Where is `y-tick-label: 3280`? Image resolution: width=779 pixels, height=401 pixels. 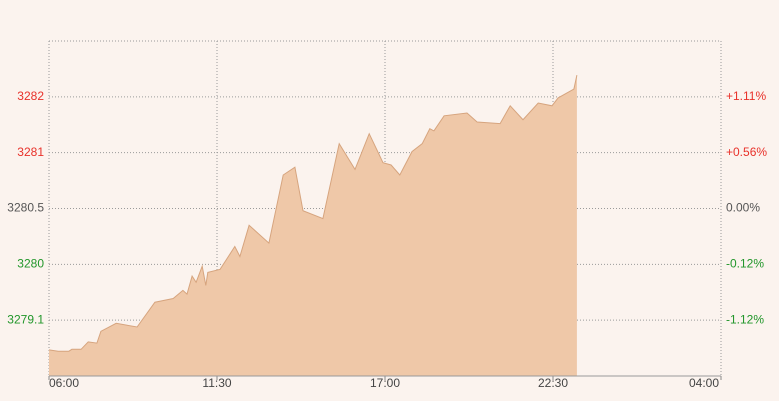 y-tick-label: 3280 is located at coordinates (30, 264).